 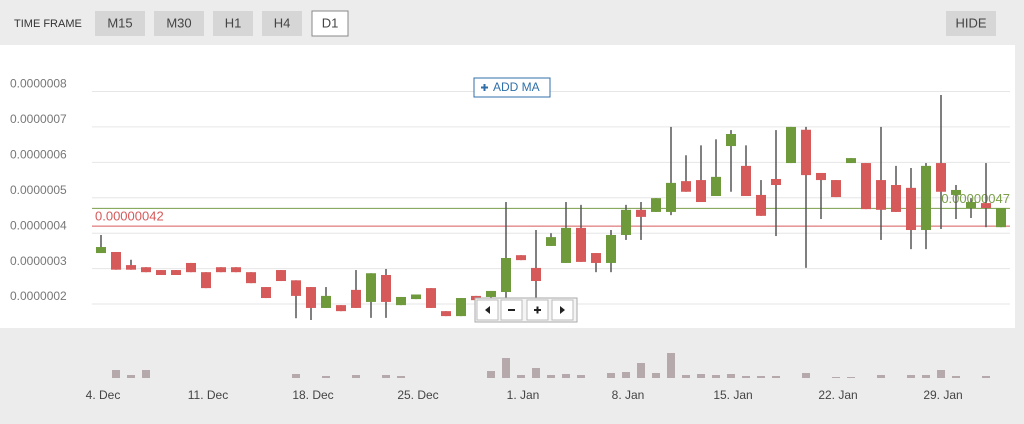 What do you see at coordinates (732, 395) in the screenshot?
I see `x-tick-label: 15. Jan` at bounding box center [732, 395].